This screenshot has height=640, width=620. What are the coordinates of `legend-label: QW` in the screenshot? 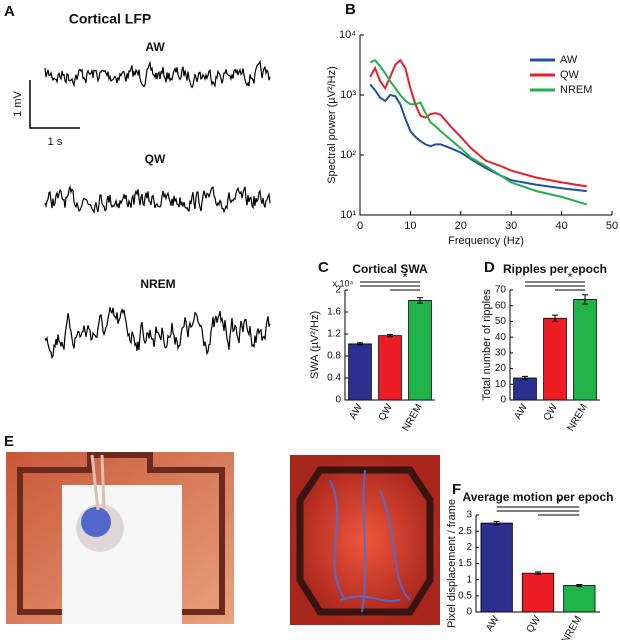 It's located at (570, 75).